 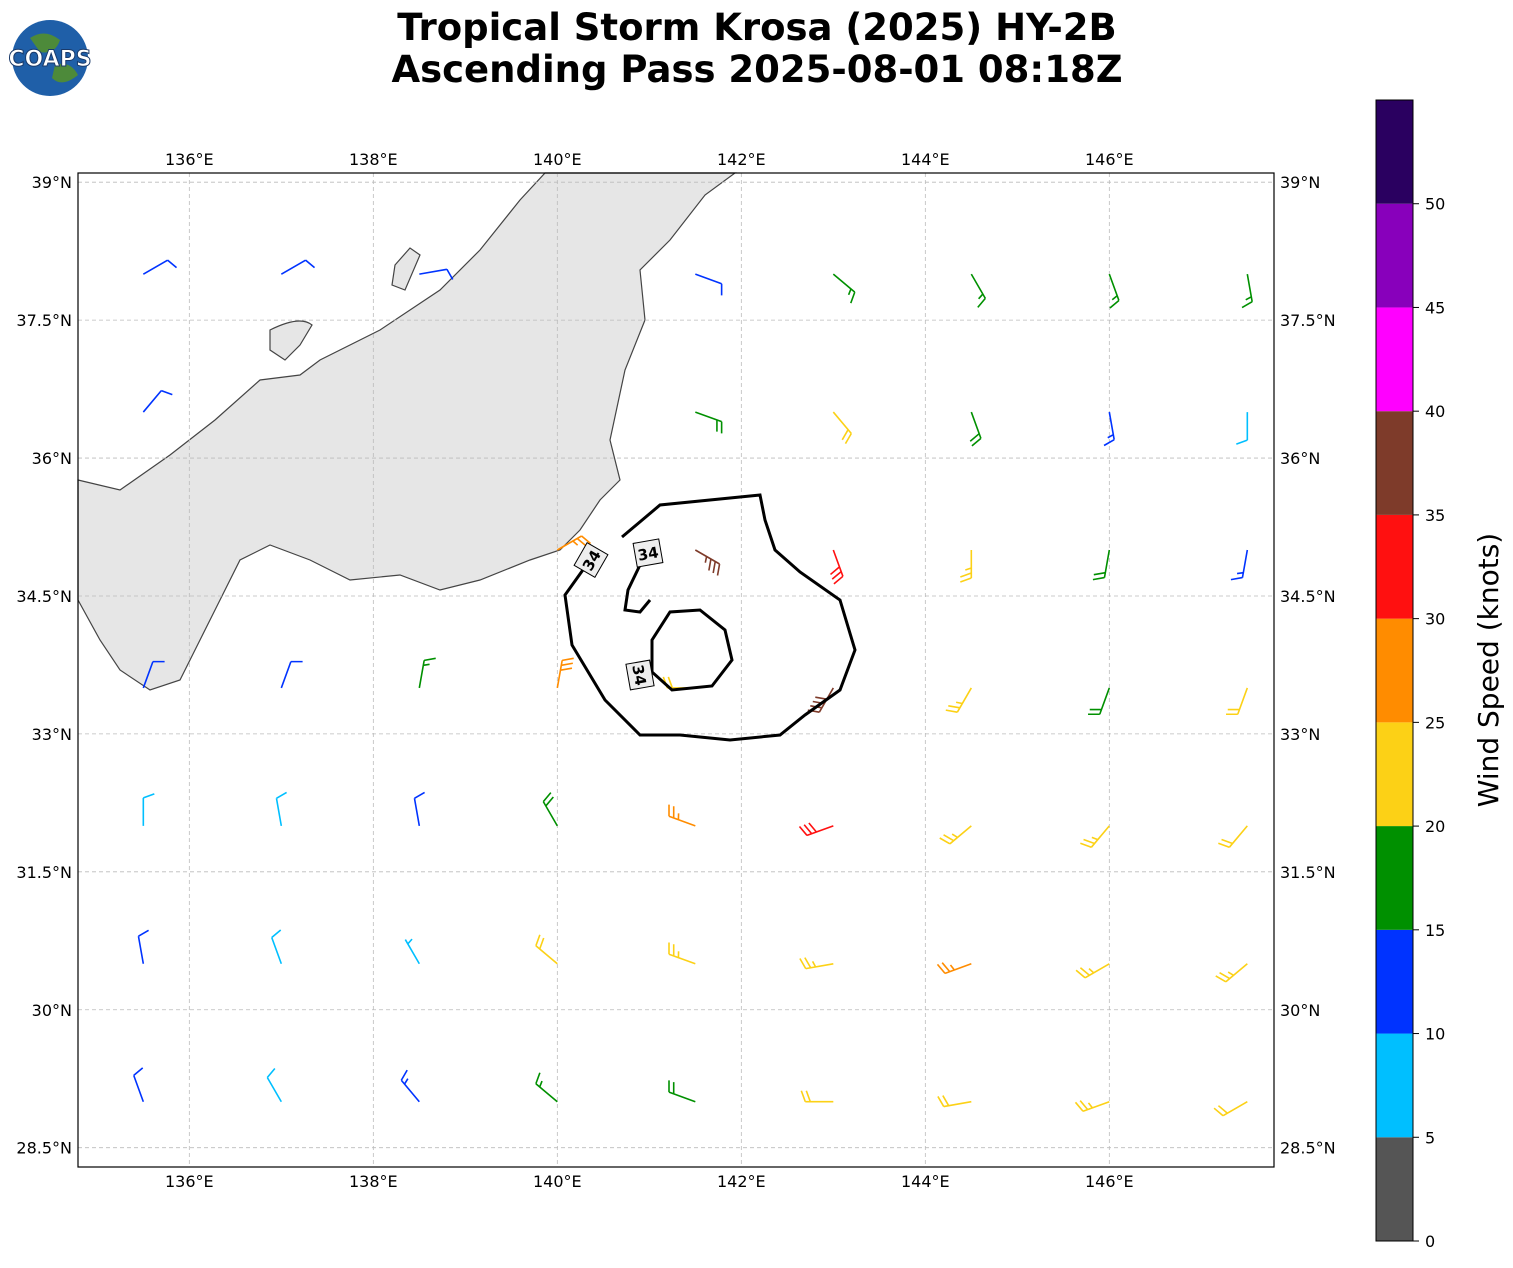 What do you see at coordinates (52, 182) in the screenshot?
I see `lat-tick-label: 39°N` at bounding box center [52, 182].